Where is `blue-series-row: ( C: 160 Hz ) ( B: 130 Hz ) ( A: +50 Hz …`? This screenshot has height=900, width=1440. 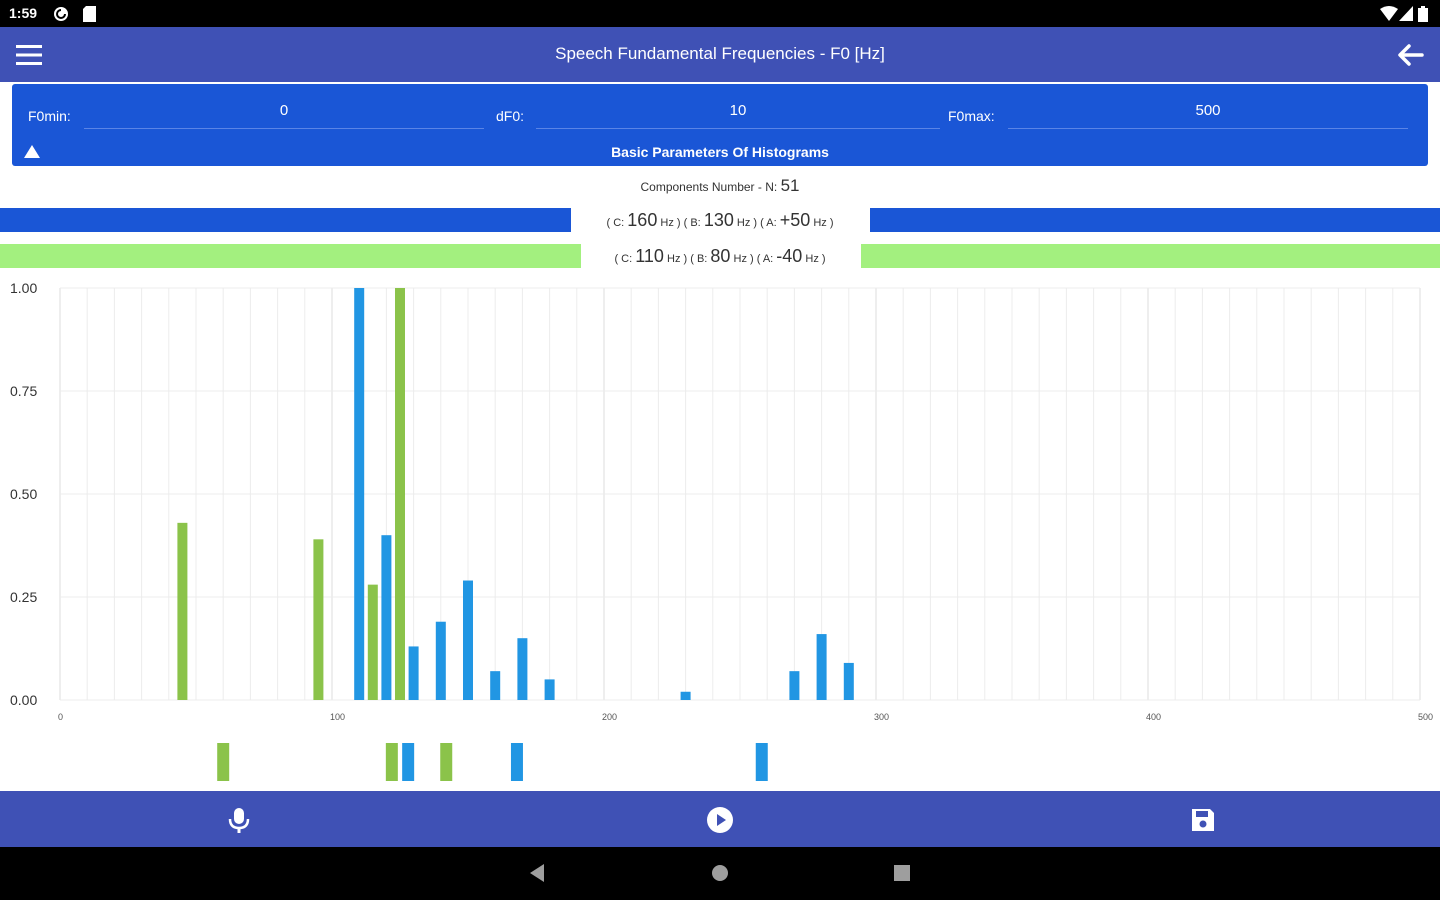
blue-series-row: ( C: 160 Hz ) ( B: 130 Hz ) ( A: +50 Hz … is located at coordinates (720, 220).